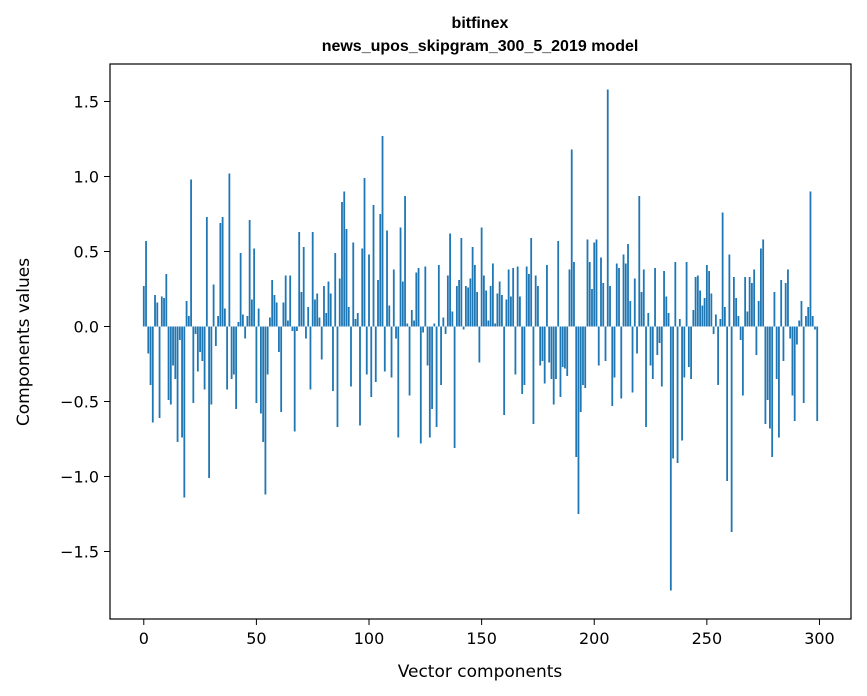 This screenshot has width=867, height=696. Describe the element at coordinates (707, 638) in the screenshot. I see `x-tick-label: 250` at that location.